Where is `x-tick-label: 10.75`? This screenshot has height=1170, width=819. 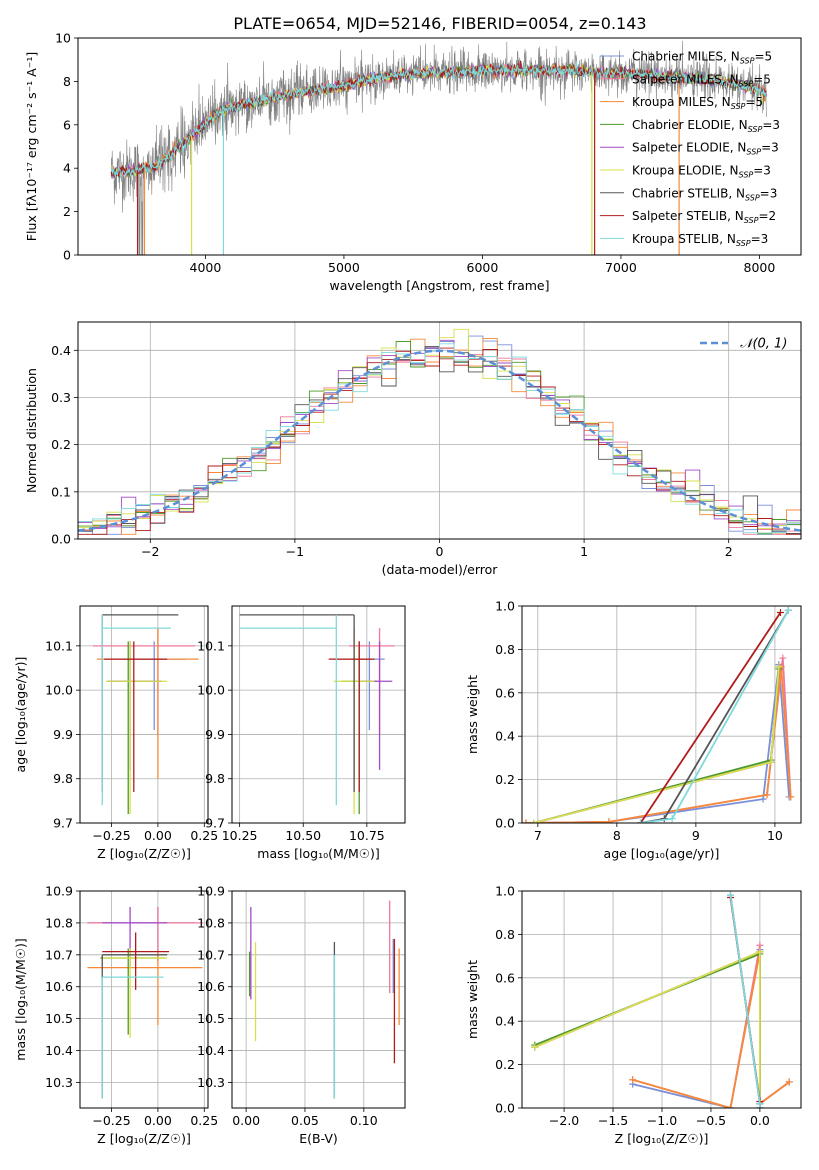 x-tick-label: 10.75 is located at coordinates (367, 835).